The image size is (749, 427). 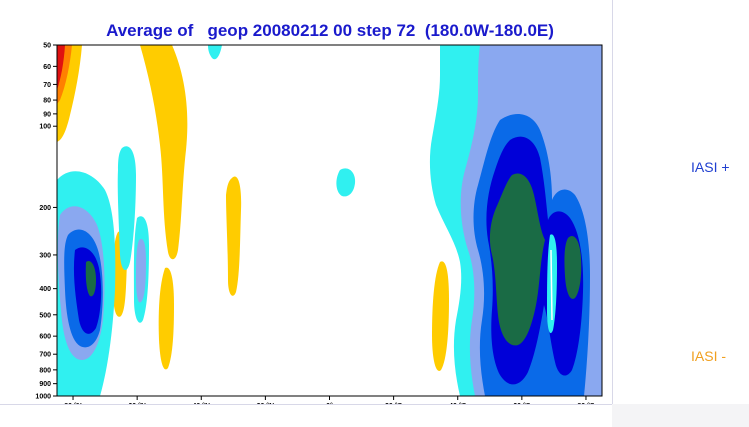 What do you see at coordinates (329, 403) in the screenshot?
I see `x-tick-label: 0°` at bounding box center [329, 403].